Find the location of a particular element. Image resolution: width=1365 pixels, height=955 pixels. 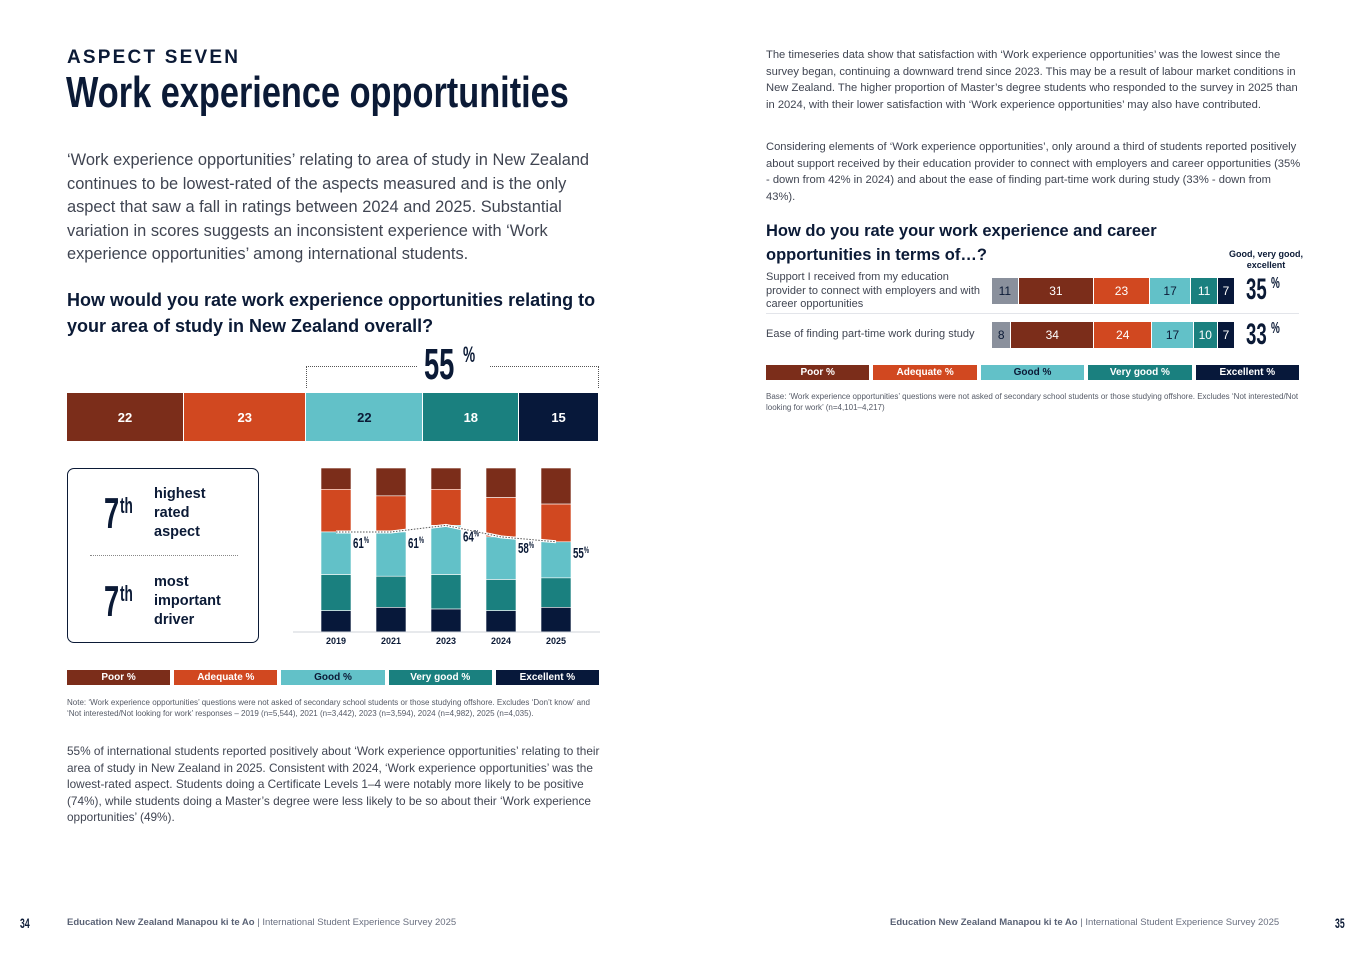

rank-label-line: highest is located at coordinates (180, 494).